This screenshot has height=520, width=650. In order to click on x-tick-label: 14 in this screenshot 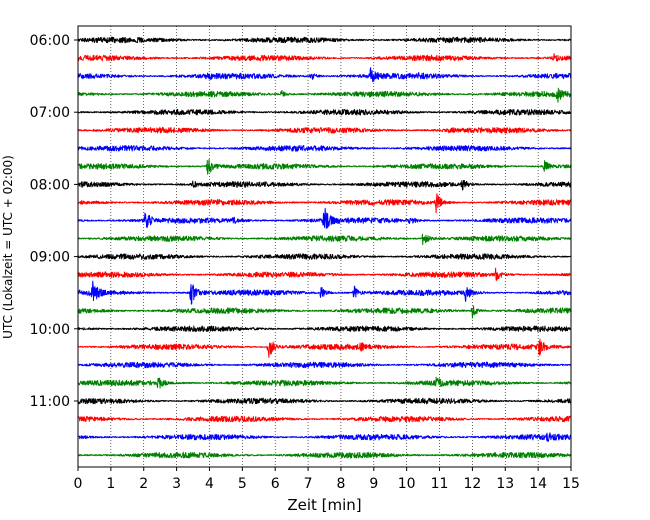, I will do `click(538, 484)`.